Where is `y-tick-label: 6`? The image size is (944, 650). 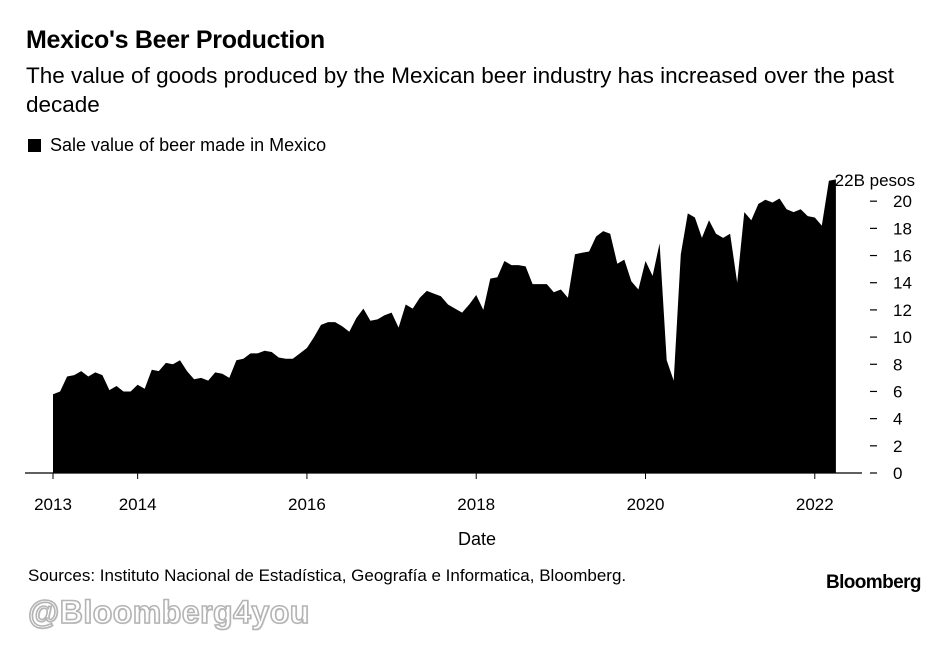 y-tick-label: 6 is located at coordinates (897, 391).